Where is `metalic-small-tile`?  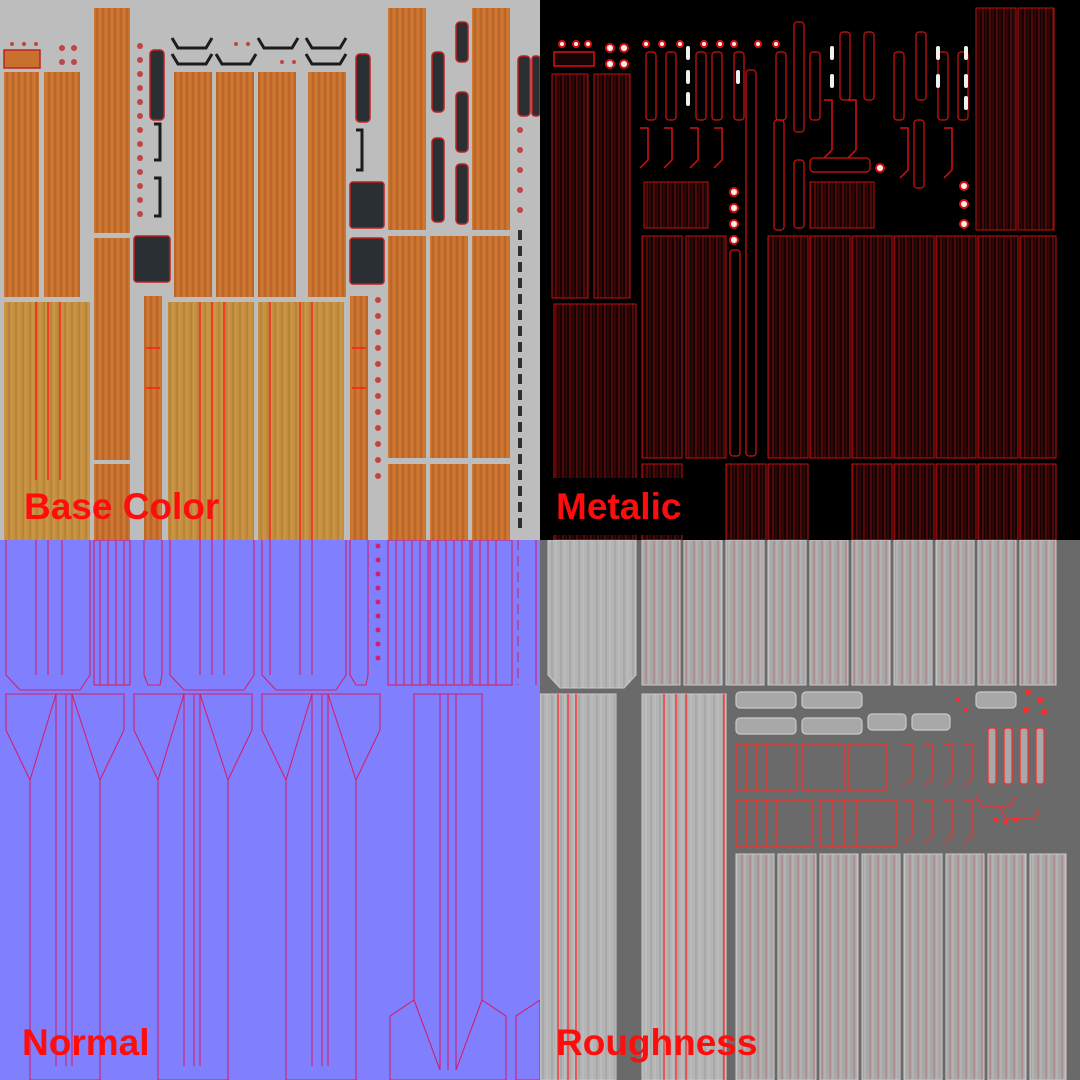
metalic-small-tile is located at coordinates (574, 59).